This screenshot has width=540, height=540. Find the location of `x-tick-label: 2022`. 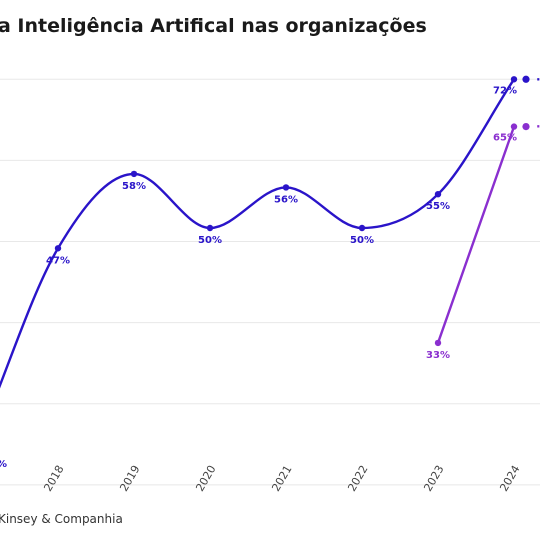

x-tick-label: 2022 is located at coordinates (357, 478).